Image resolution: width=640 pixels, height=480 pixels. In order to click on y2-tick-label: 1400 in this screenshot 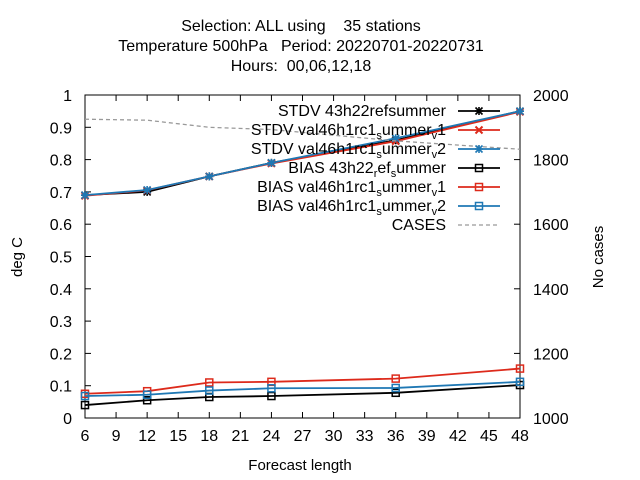, I will do `click(551, 290)`.